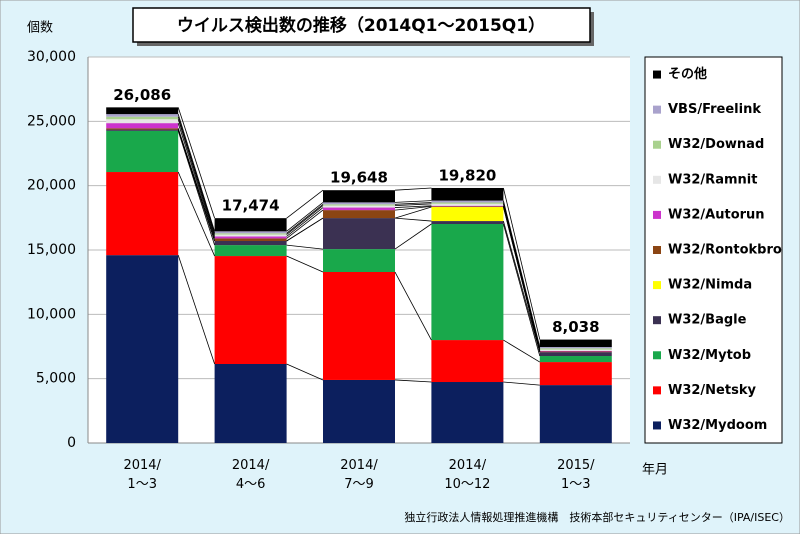  What do you see at coordinates (714, 109) in the screenshot?
I see `legend-label: VBS/Freelink` at bounding box center [714, 109].